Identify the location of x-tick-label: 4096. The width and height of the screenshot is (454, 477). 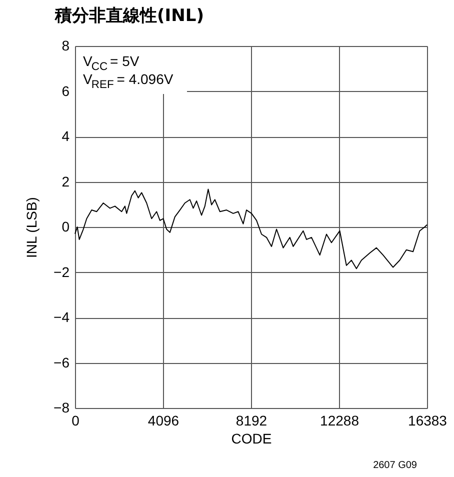
(164, 420).